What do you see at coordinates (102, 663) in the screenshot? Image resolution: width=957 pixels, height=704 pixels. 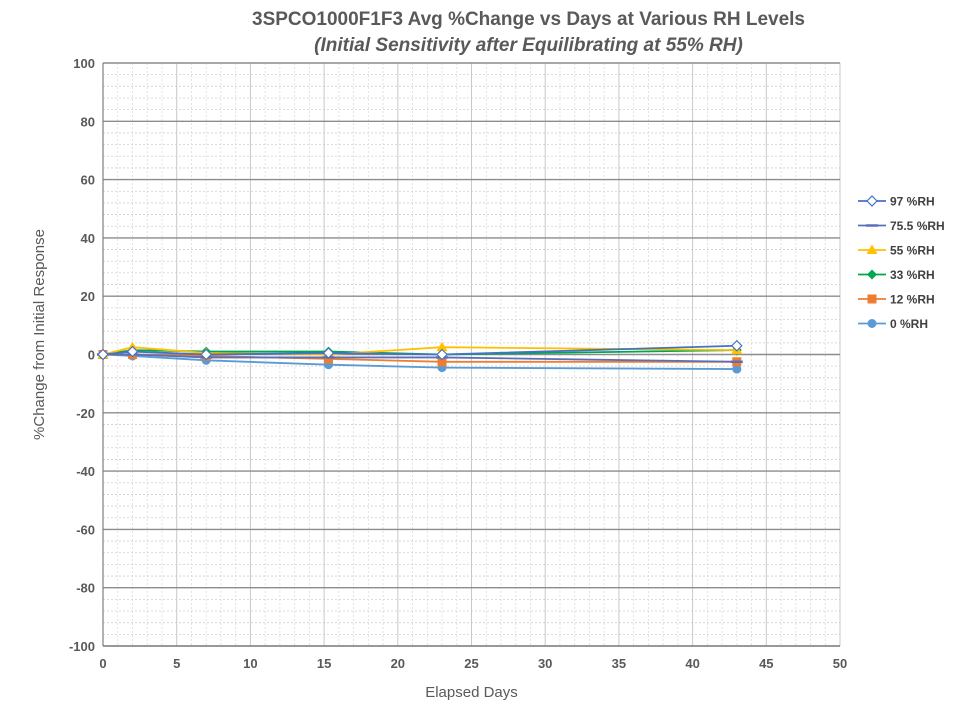 I see `x-tick-label: 0` at bounding box center [102, 663].